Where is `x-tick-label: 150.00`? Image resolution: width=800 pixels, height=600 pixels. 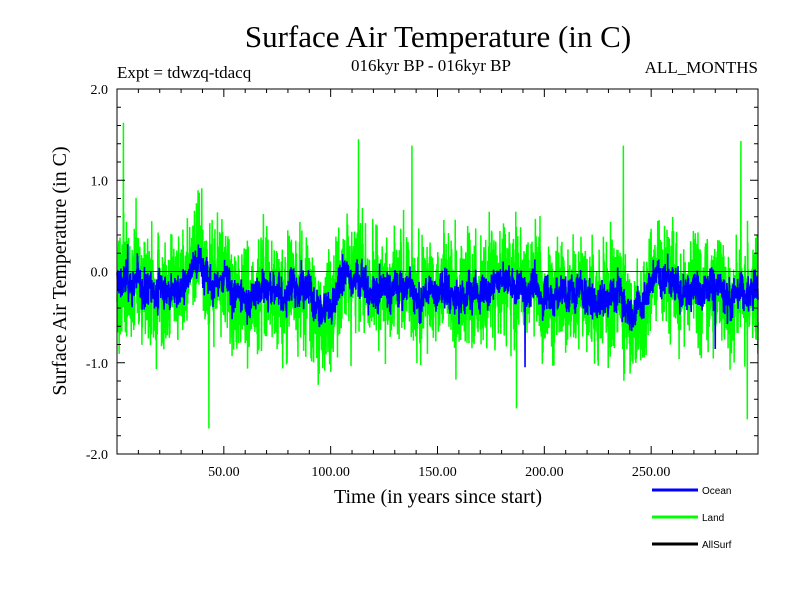 x-tick-label: 150.00 is located at coordinates (437, 472).